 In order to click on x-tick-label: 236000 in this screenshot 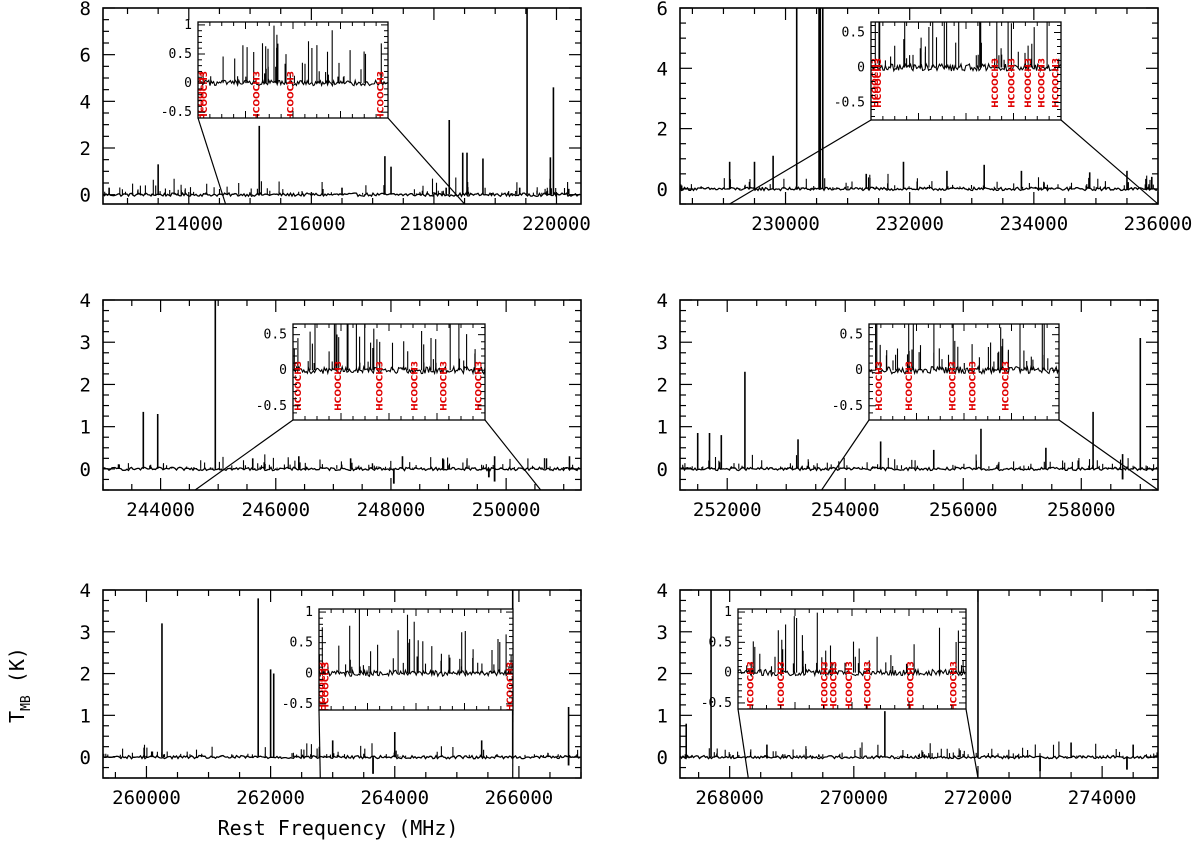, I will do `click(1158, 224)`.